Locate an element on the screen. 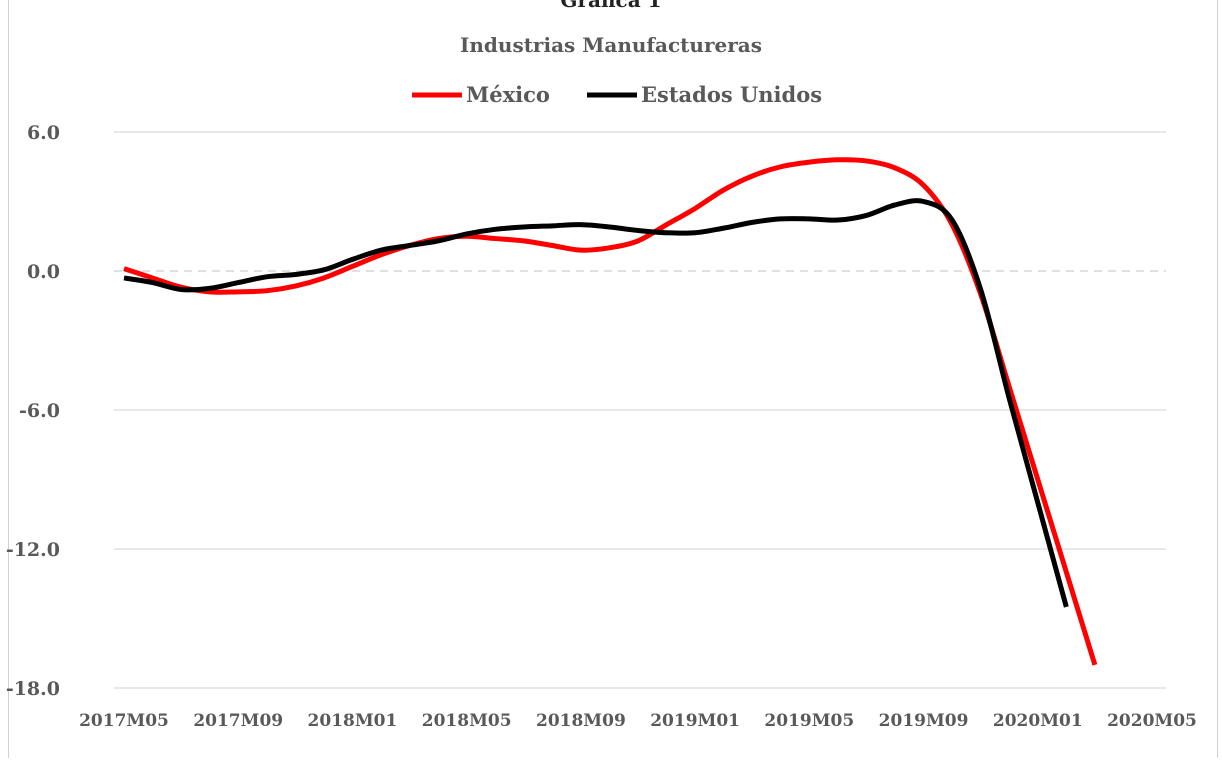 The height and width of the screenshot is (763, 1222). y-tick-label: -6.0 is located at coordinates (39, 411).